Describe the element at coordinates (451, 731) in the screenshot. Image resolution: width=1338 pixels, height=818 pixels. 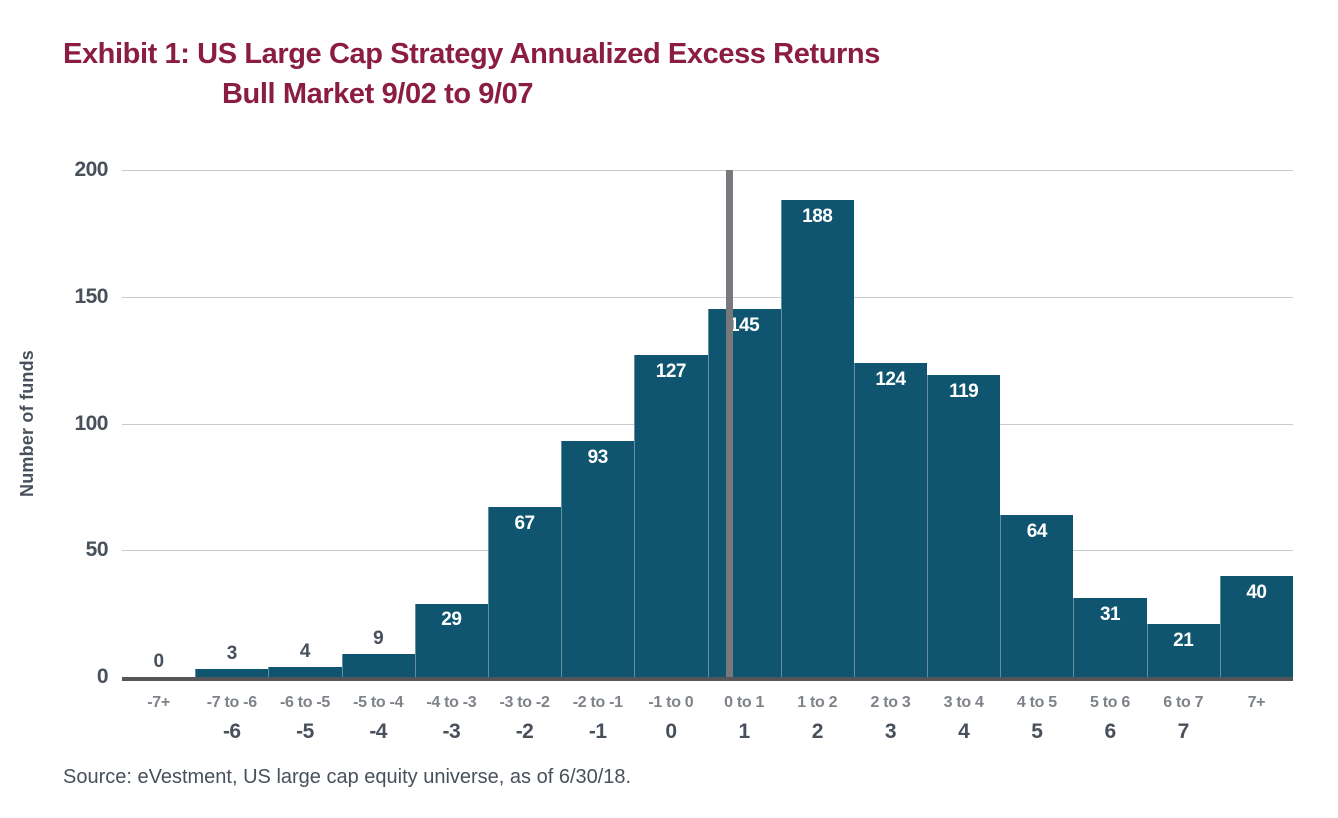
I see `x-axis-label-upper-bound: -3` at that location.